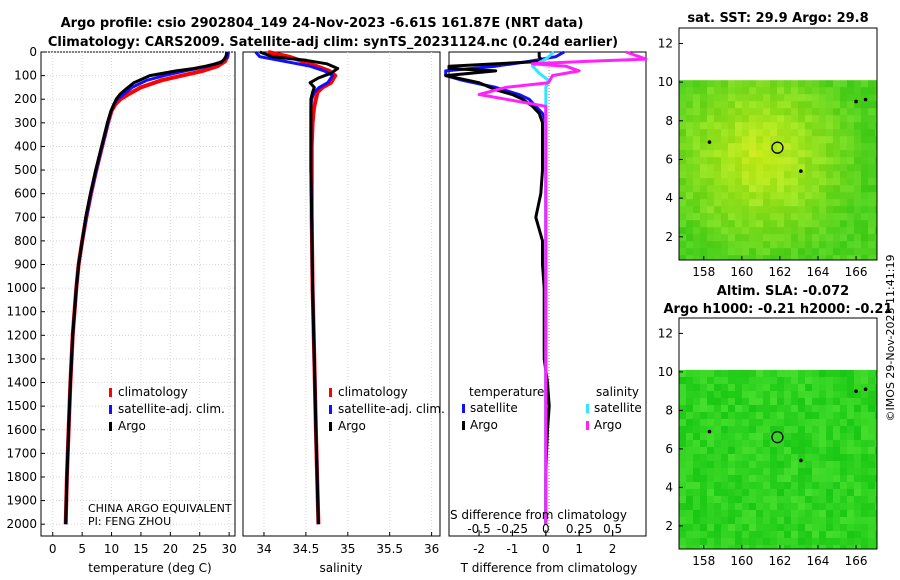 The image size is (900, 580). What do you see at coordinates (463, 425) in the screenshot?
I see `legend-t-argo-mark` at bounding box center [463, 425].